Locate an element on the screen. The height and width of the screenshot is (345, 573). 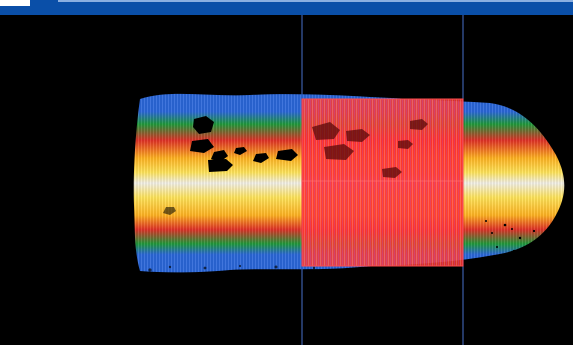
void-markers-selection is located at coordinates (370, 148).